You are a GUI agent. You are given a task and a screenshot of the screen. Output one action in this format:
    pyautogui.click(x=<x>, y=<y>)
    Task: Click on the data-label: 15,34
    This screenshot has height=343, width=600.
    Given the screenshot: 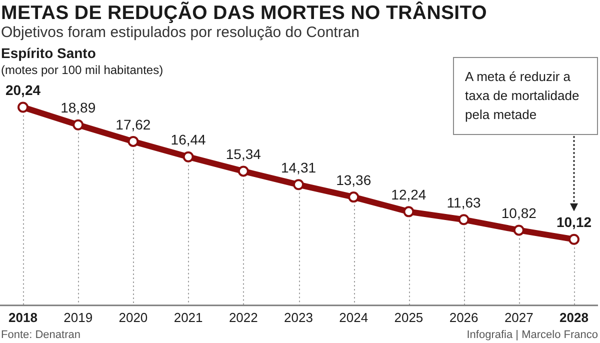 What is the action you would take?
    pyautogui.click(x=244, y=154)
    